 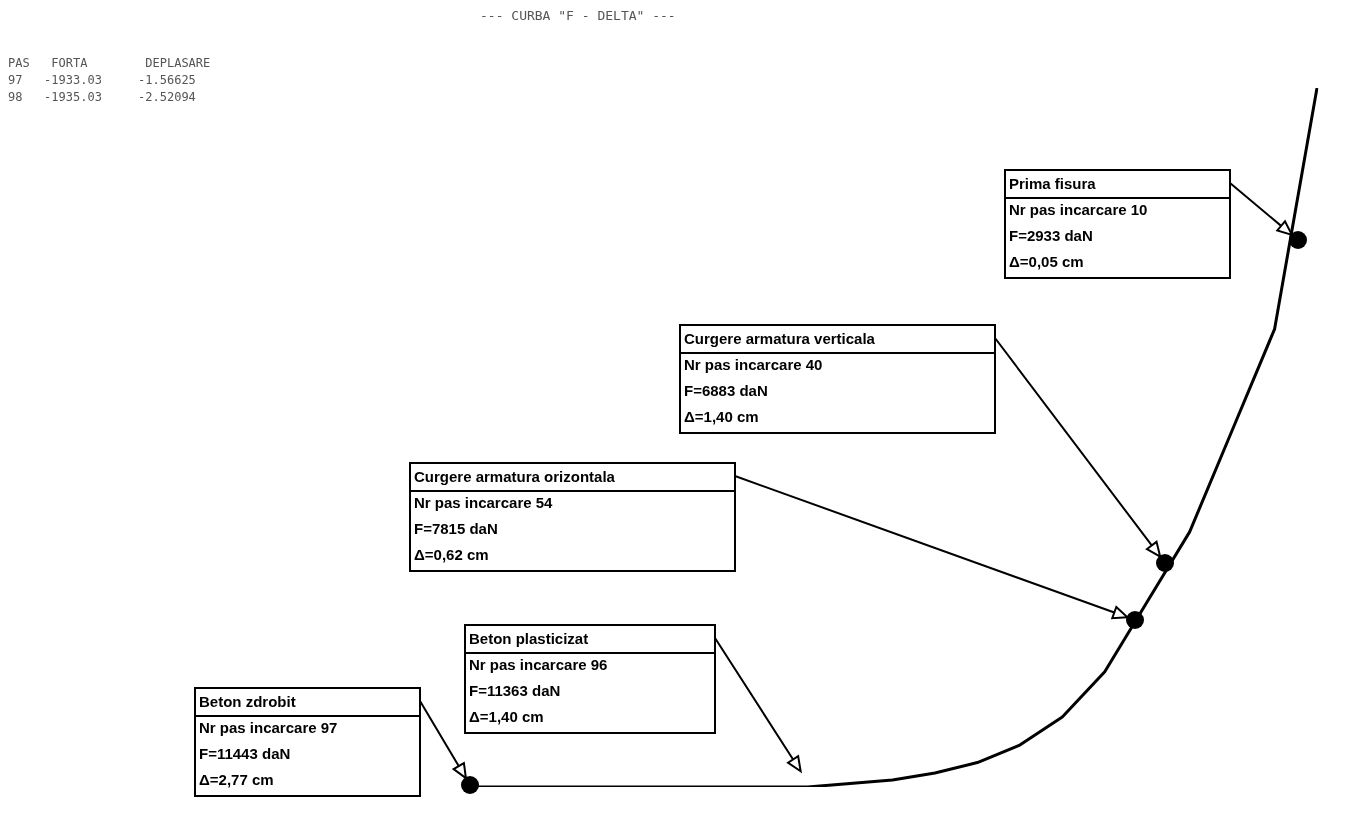 I want to click on annotation: Curgere armatura orizontala Nr pas incarcare 54 F=7815 daN Δ=0,62 cm, so click(x=515, y=516).